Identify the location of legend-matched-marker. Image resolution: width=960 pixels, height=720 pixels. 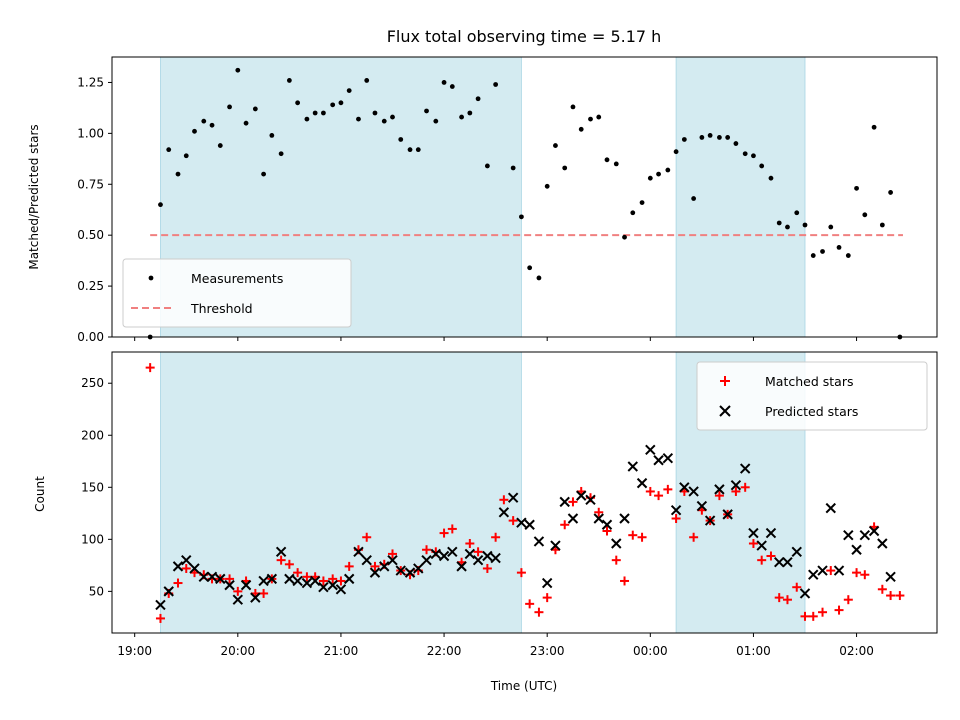
(725, 381).